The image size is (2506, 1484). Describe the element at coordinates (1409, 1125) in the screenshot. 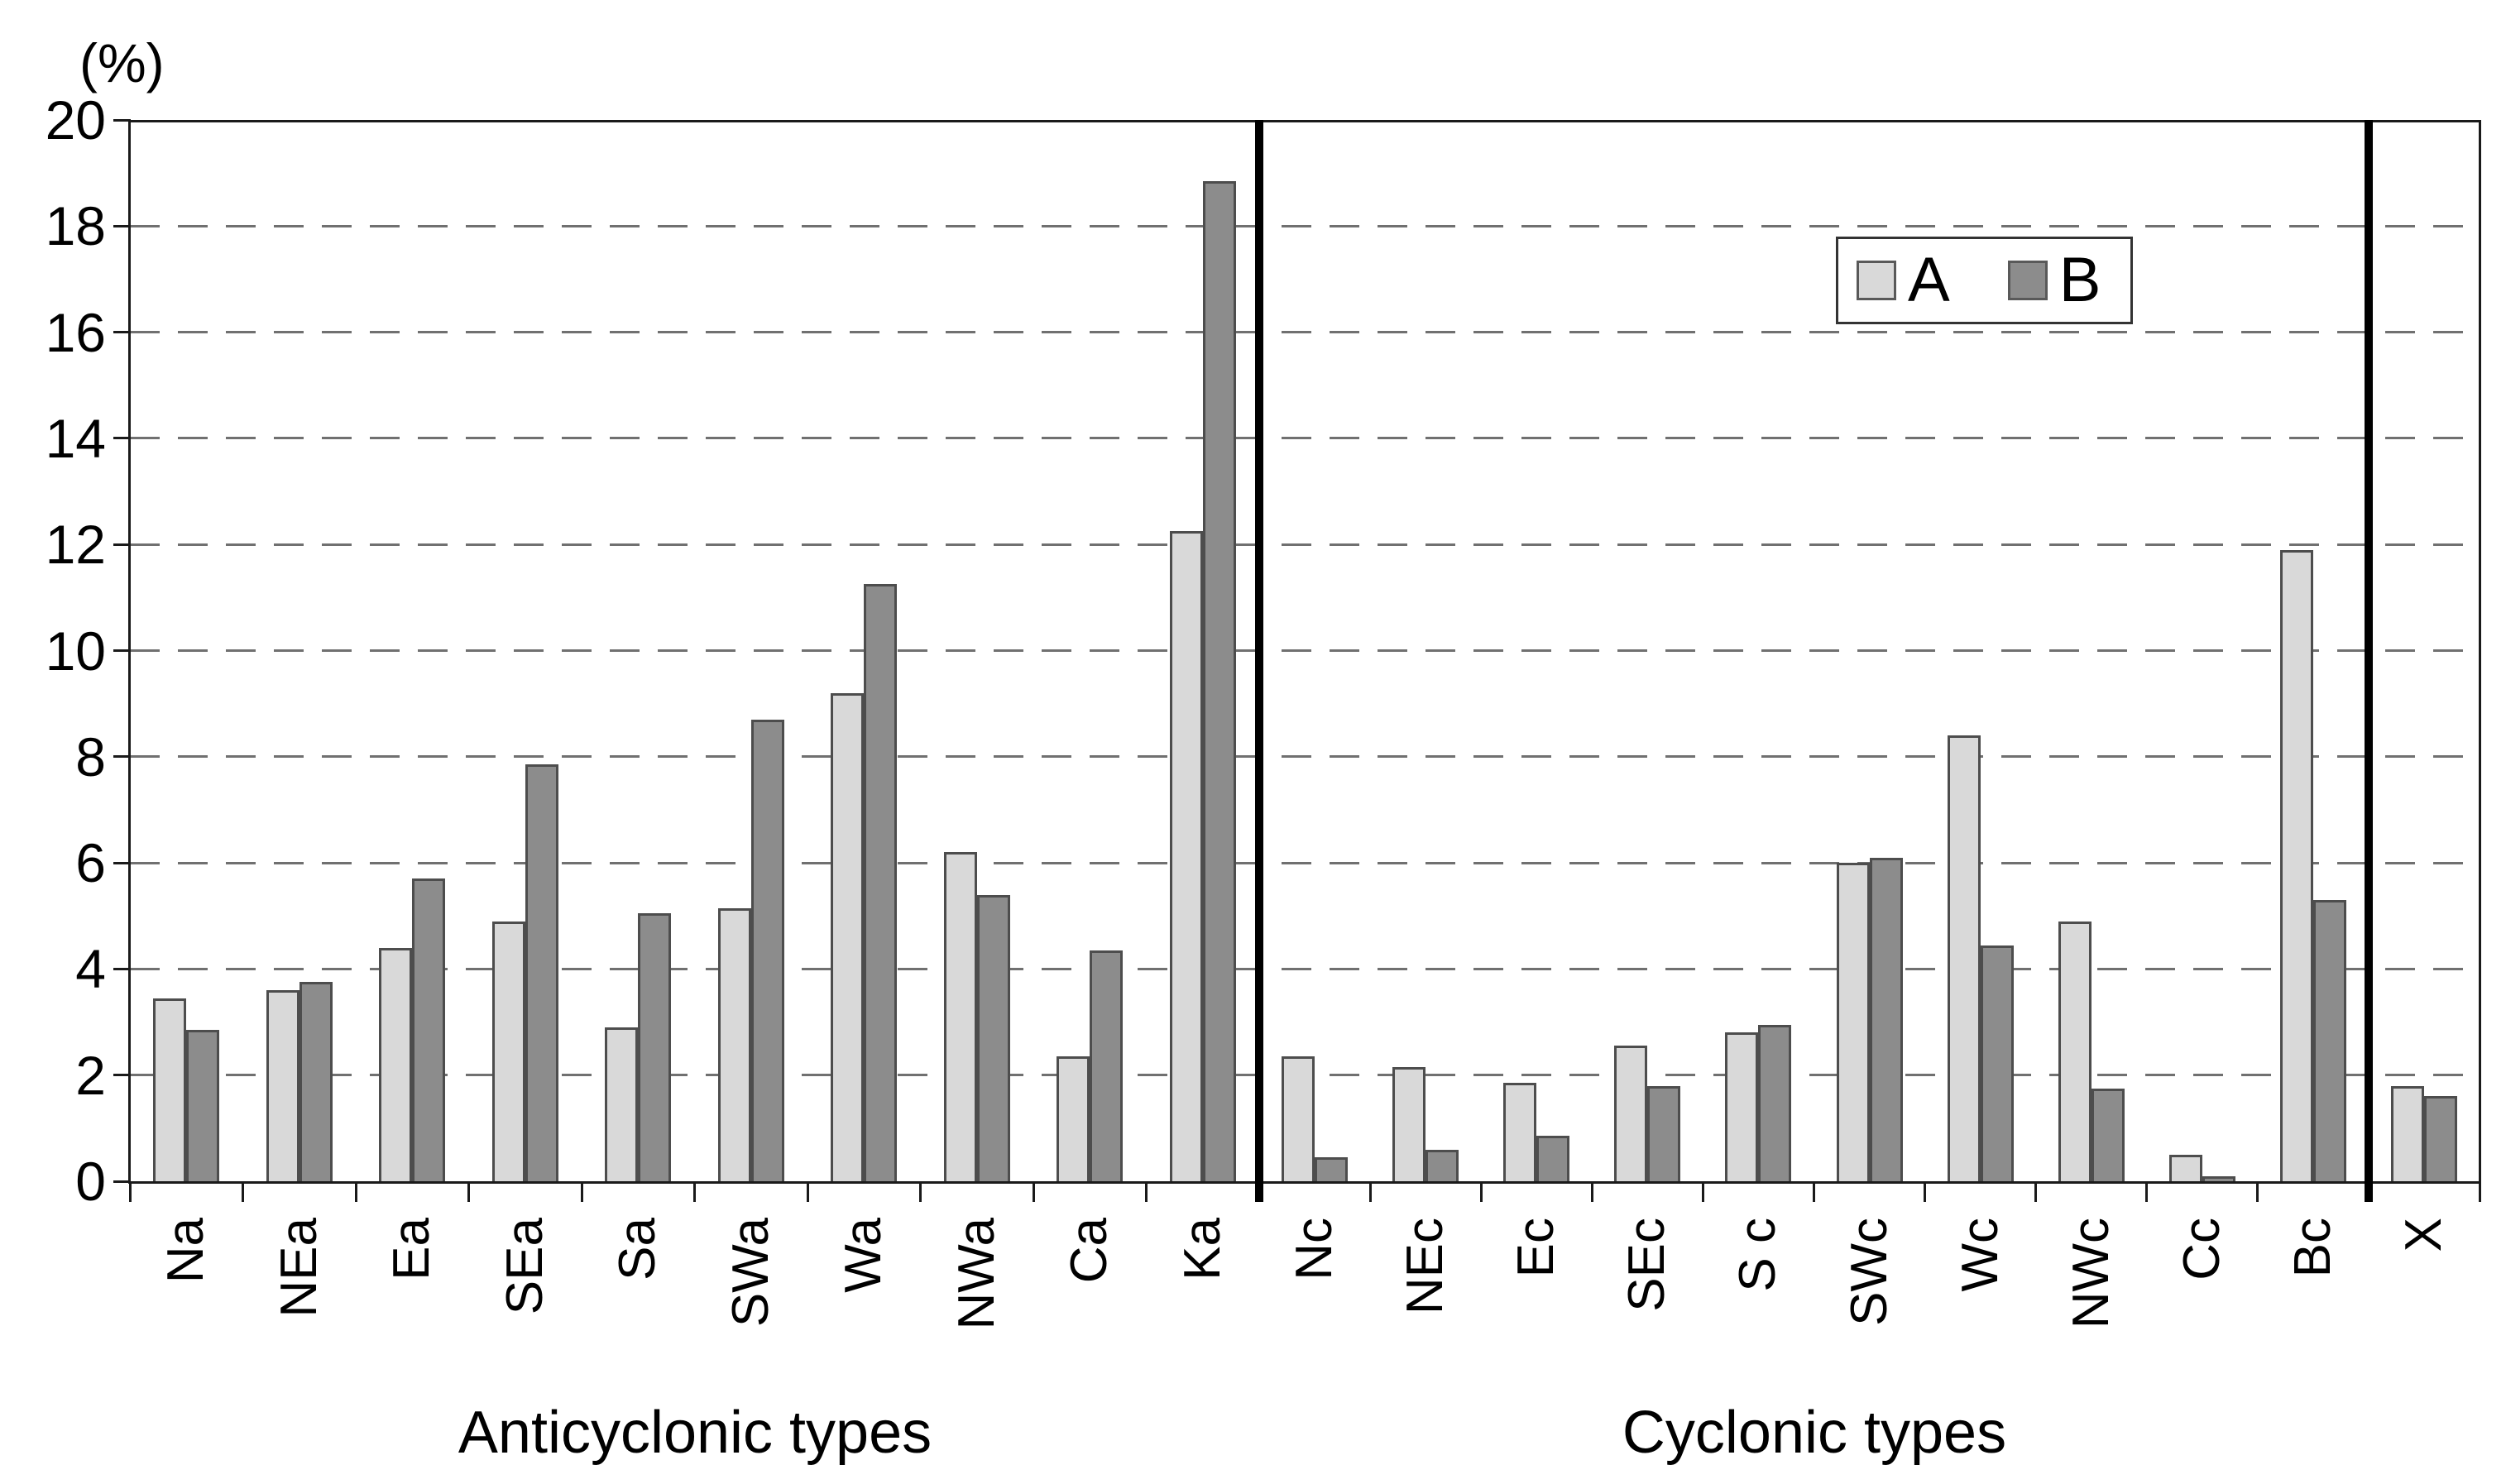

I see `bar-NEc-A` at that location.